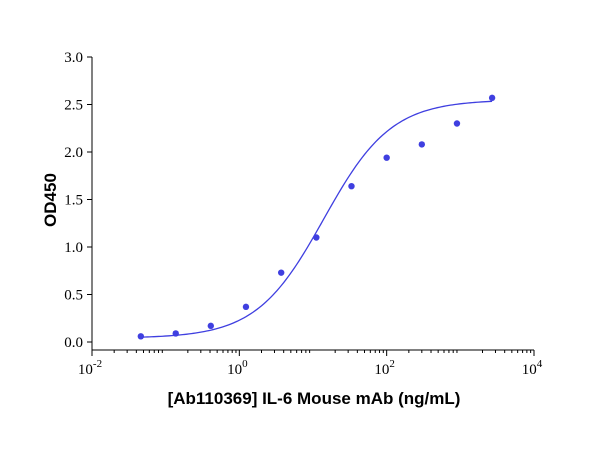  What do you see at coordinates (540, 364) in the screenshot?
I see `x-tick-label-exponent: 4` at bounding box center [540, 364].